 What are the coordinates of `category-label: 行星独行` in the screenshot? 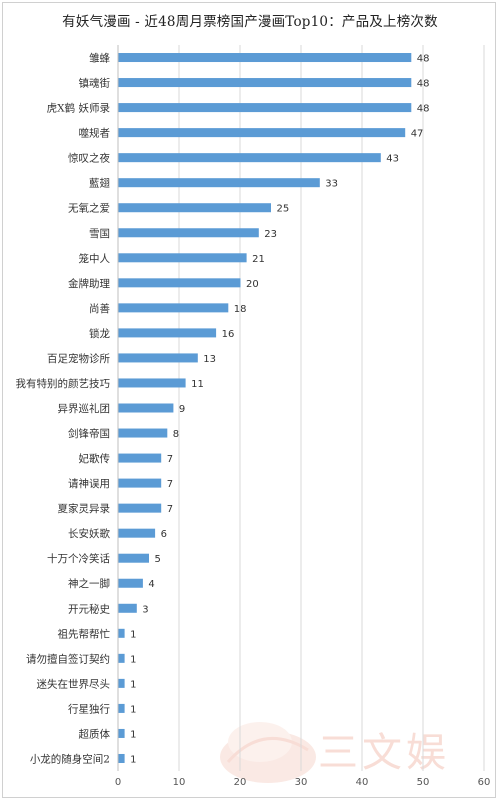 It's located at (89, 708).